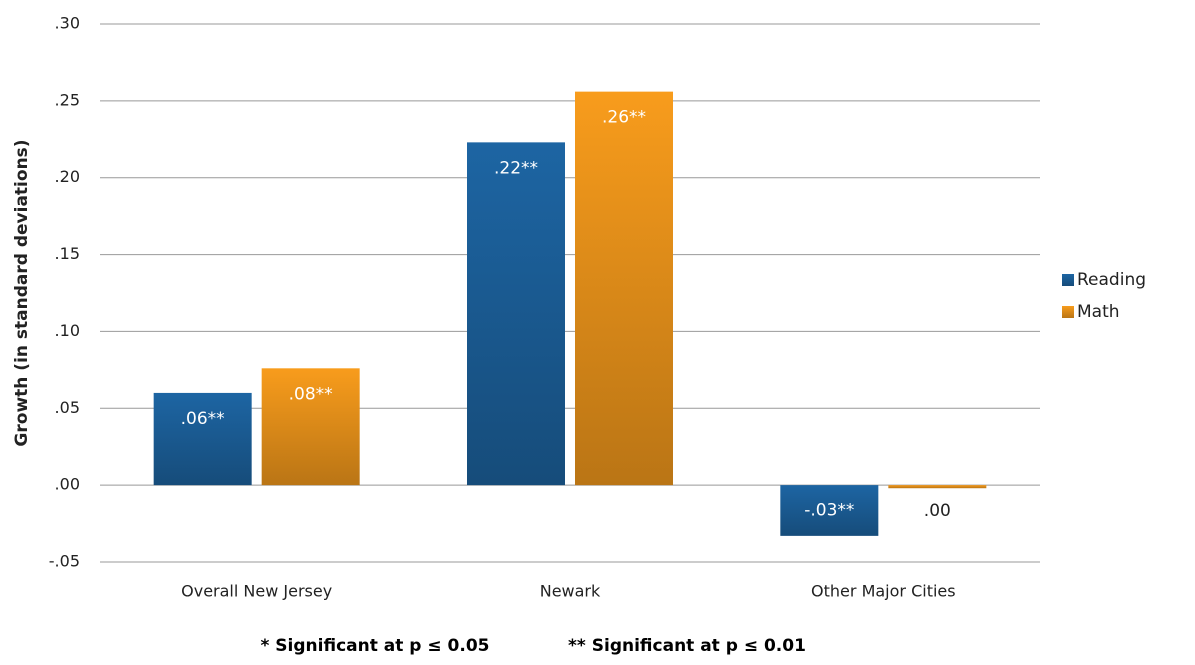  I want to click on footnote: ** Significant at p ≤ 0.01, so click(687, 646).